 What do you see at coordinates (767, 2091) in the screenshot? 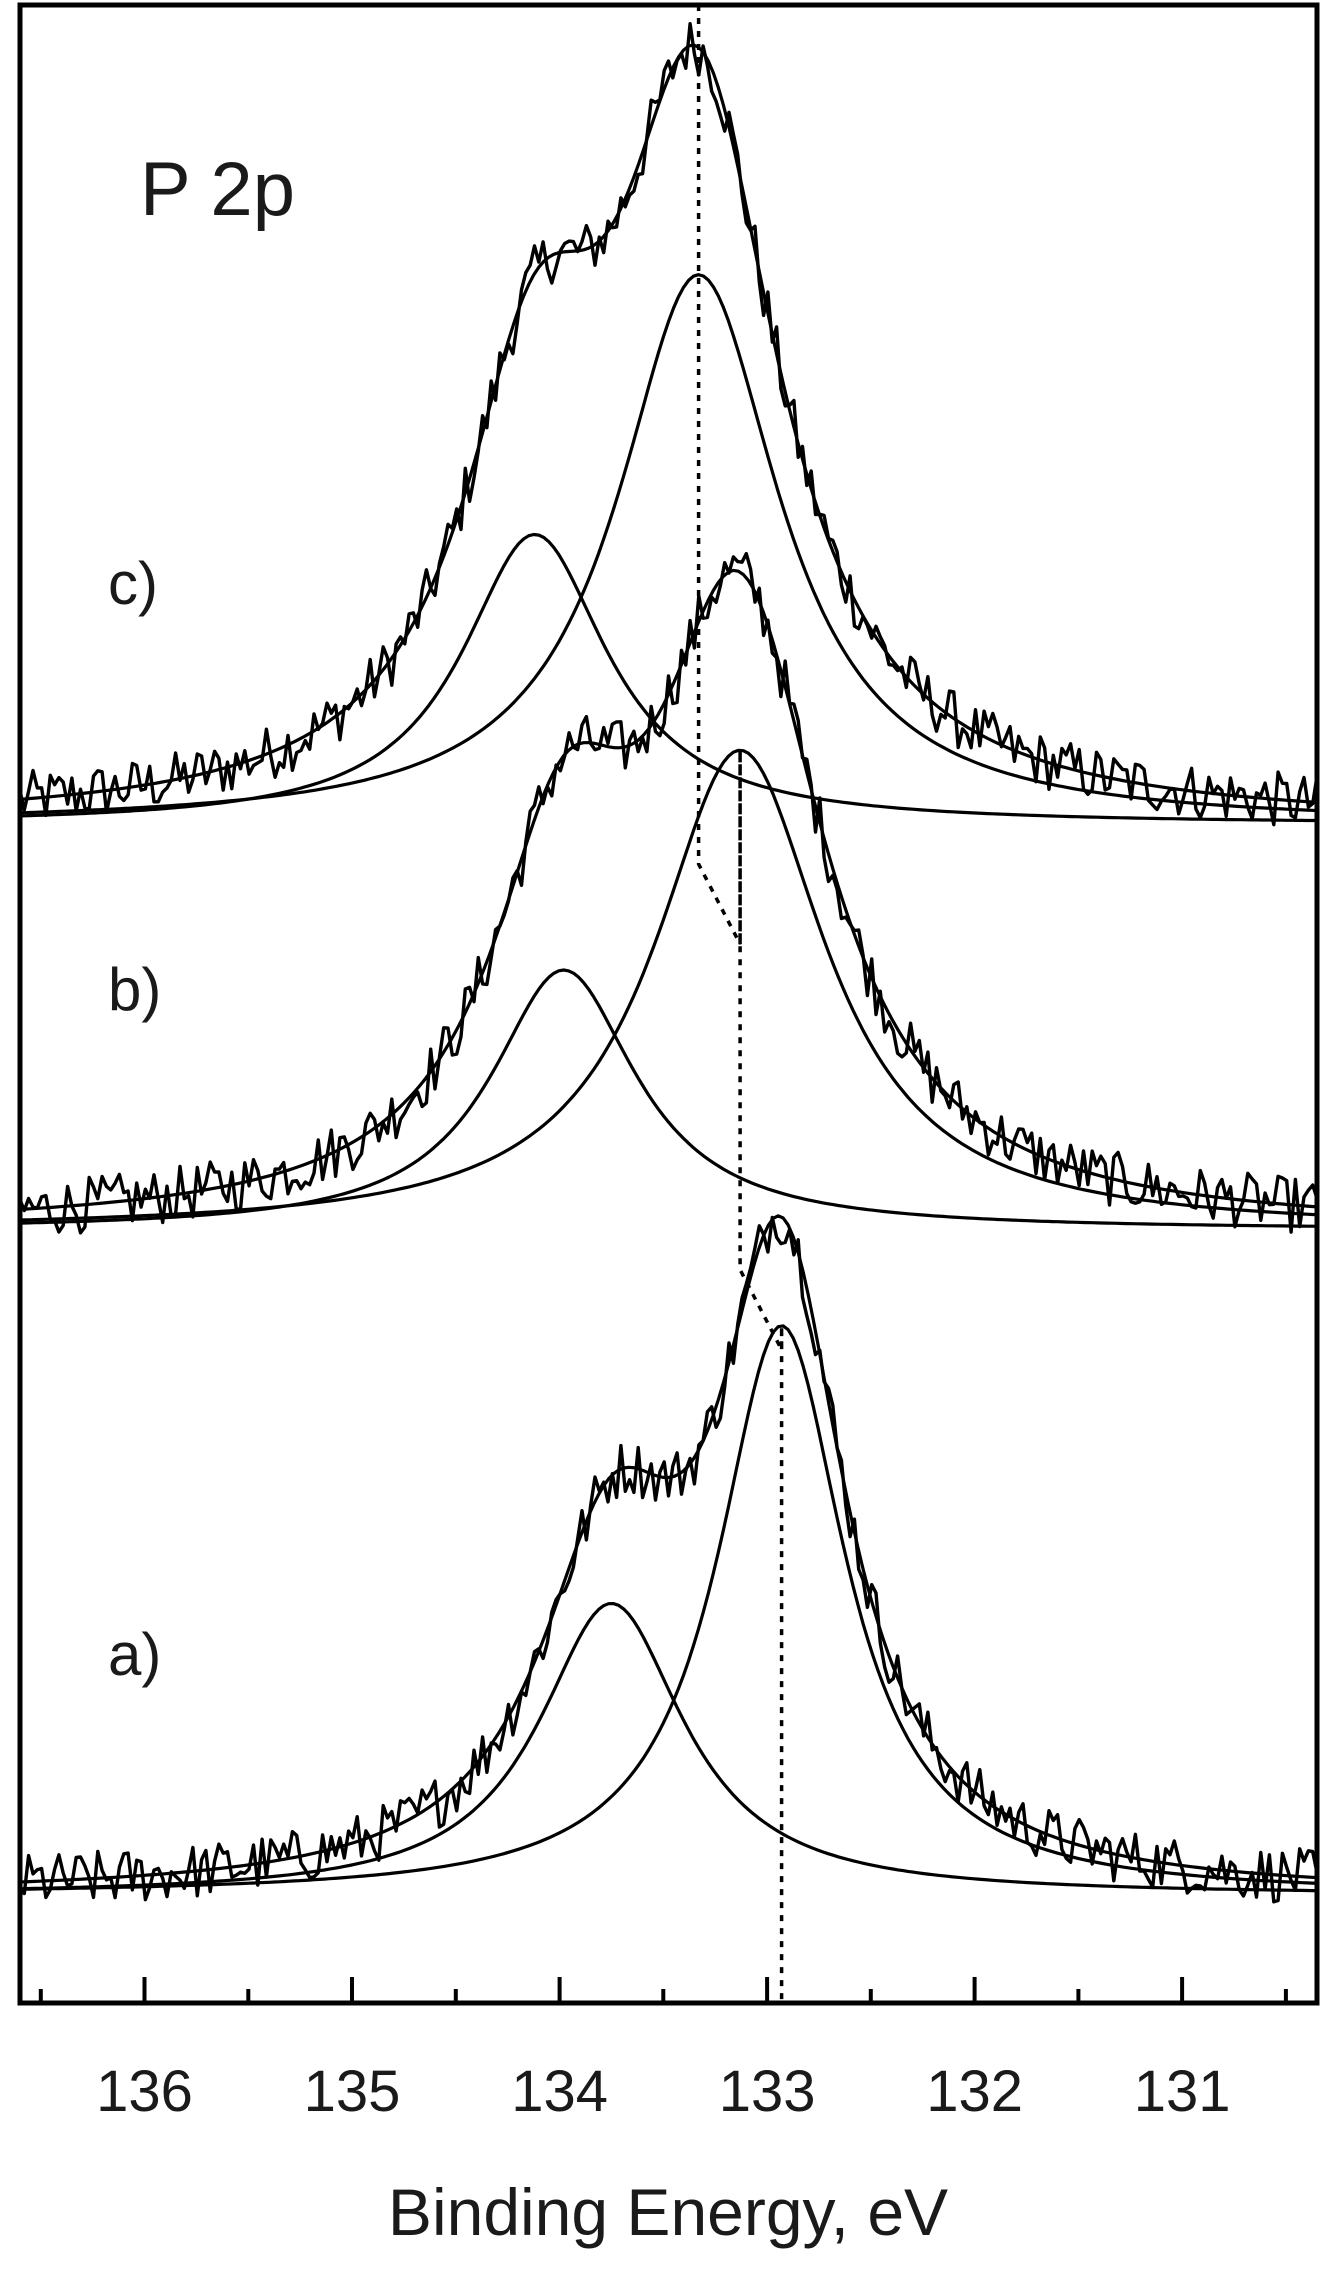
I see `x-tick-label-133: 133` at bounding box center [767, 2091].